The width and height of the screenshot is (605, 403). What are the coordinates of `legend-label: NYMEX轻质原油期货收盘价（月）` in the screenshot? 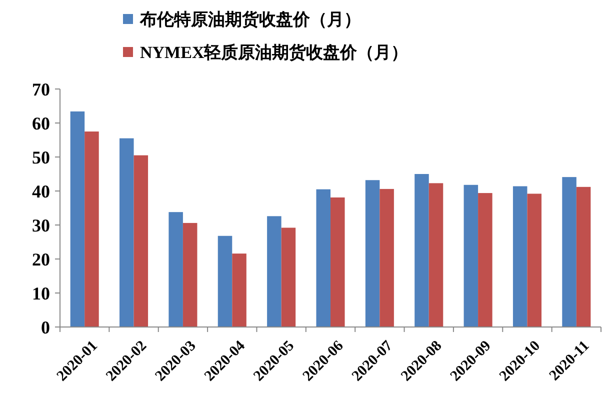 It's located at (274, 52).